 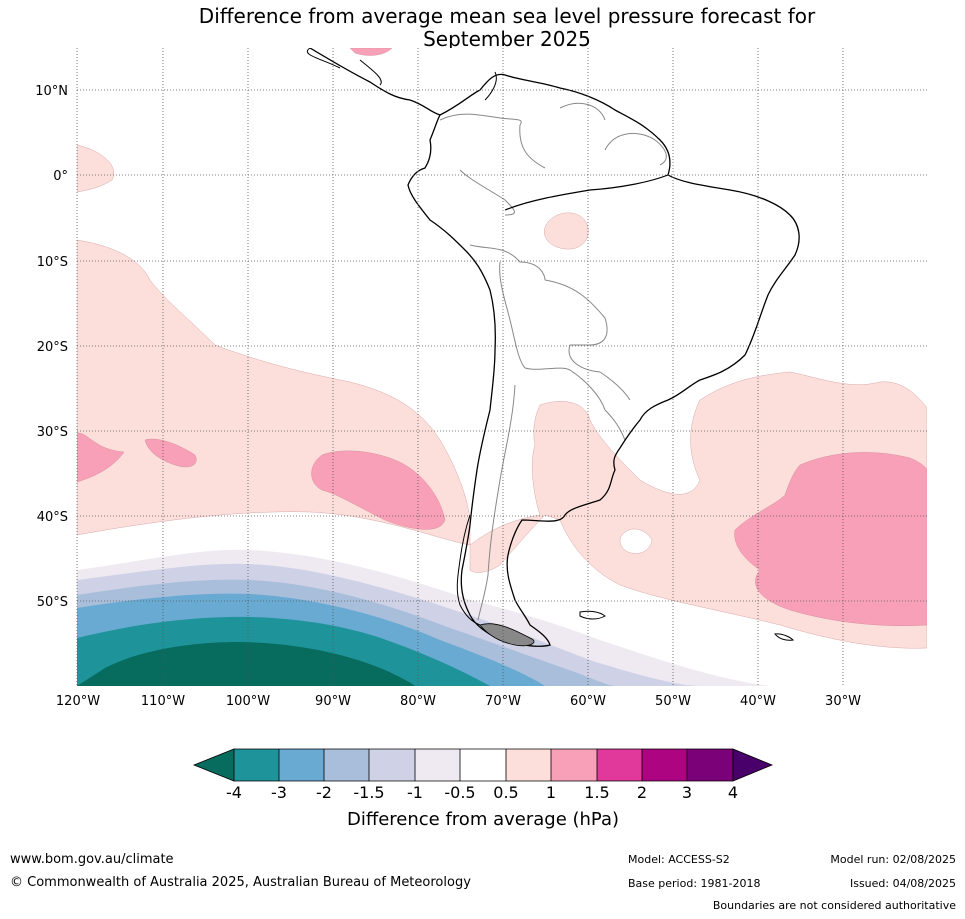 What do you see at coordinates (679, 859) in the screenshot?
I see `footer-model: Model: ACCESS-S2` at bounding box center [679, 859].